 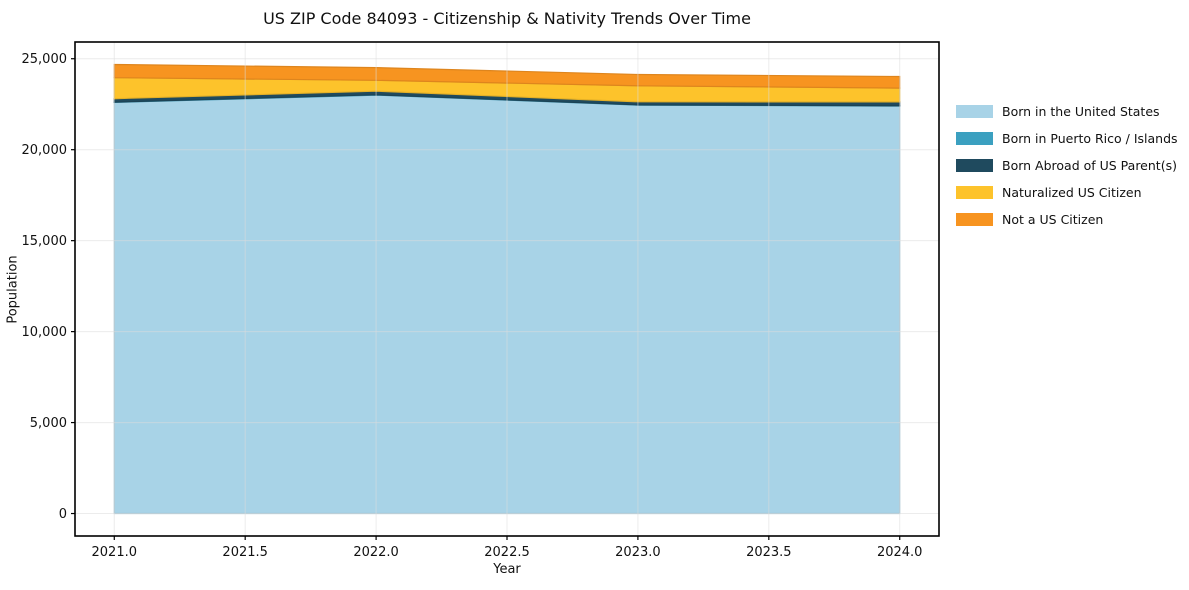 What do you see at coordinates (900, 552) in the screenshot?
I see `x-tick-label: 2024.0` at bounding box center [900, 552].